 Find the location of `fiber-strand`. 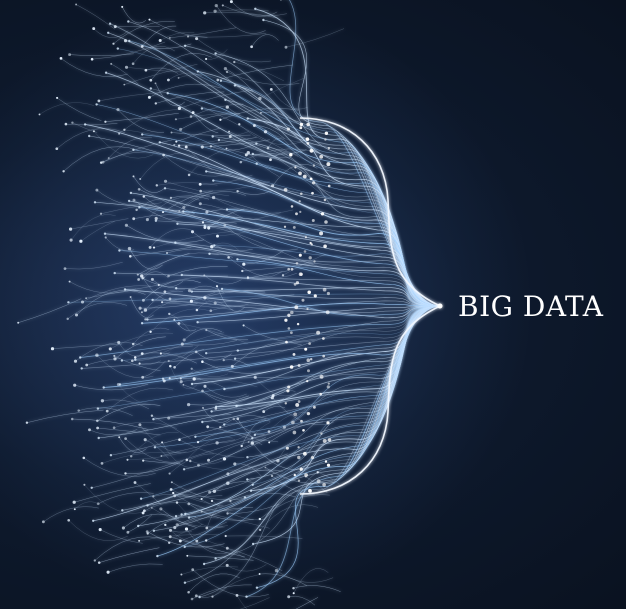

fiber-strand is located at coordinates (348, 447).